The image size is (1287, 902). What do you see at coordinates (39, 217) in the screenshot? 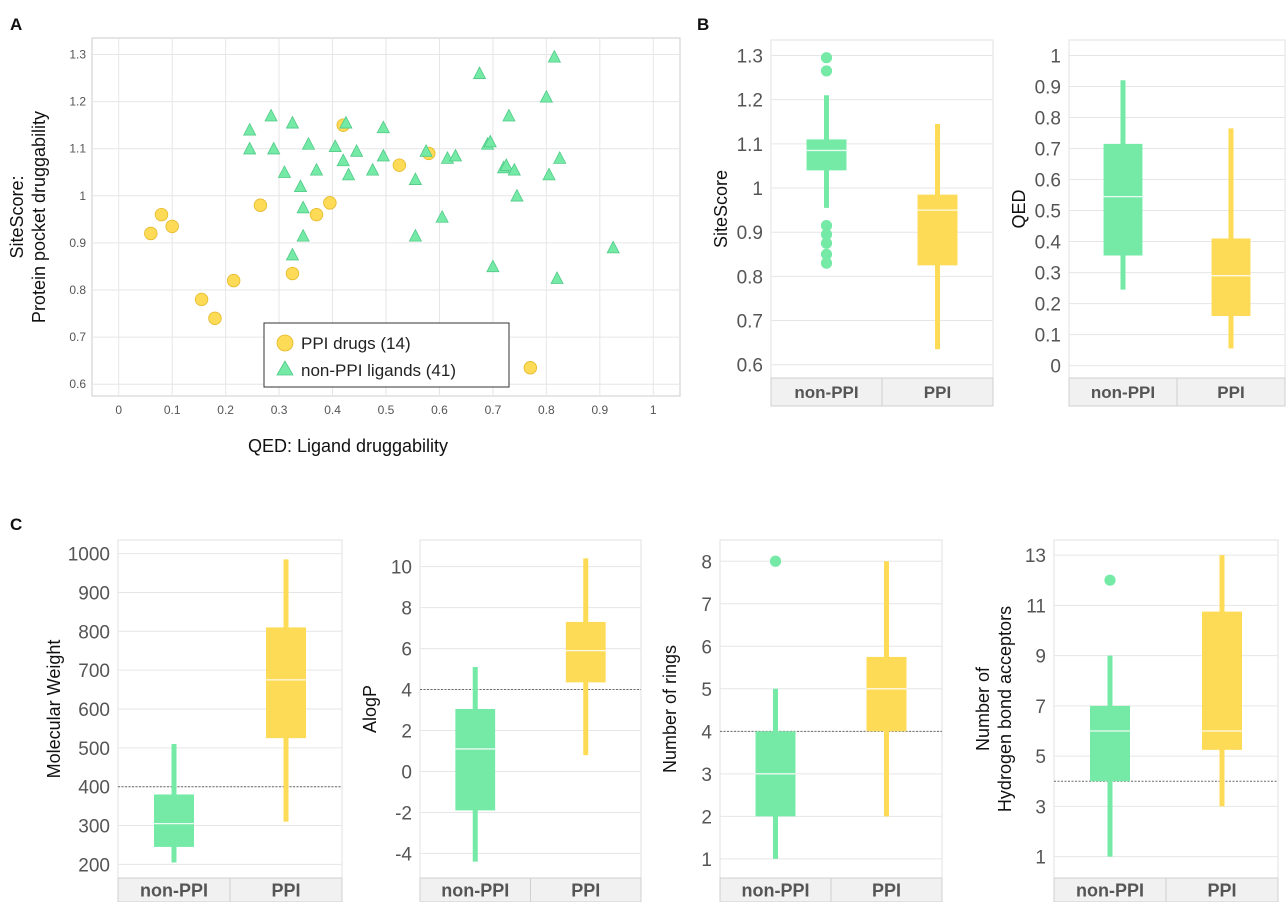
I see `y-axis-title-line: Protein pocket druggability` at bounding box center [39, 217].